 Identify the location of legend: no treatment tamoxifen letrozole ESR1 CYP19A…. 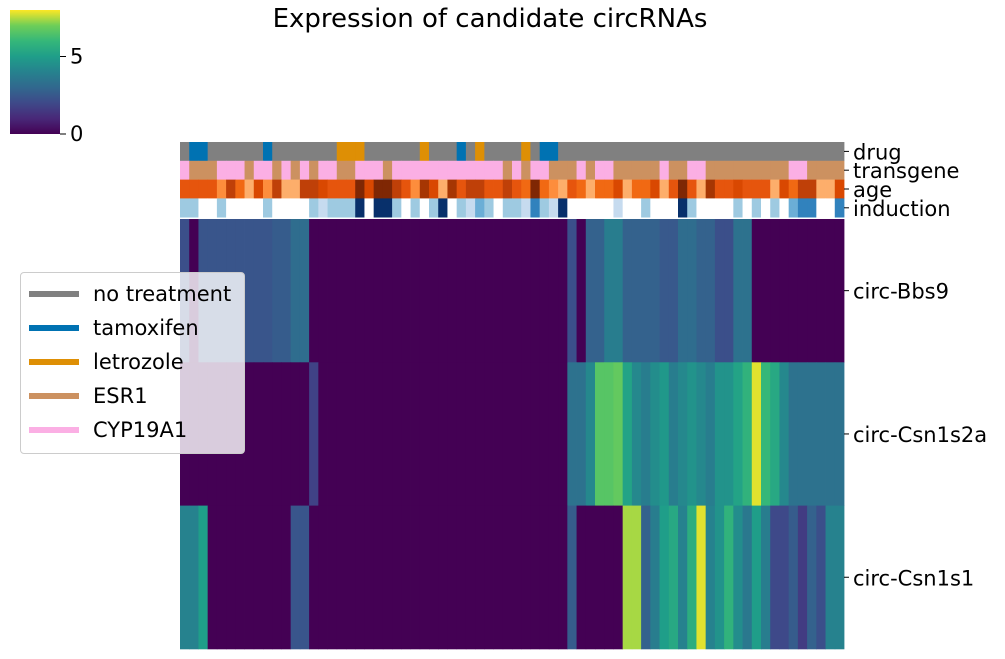
(132, 363).